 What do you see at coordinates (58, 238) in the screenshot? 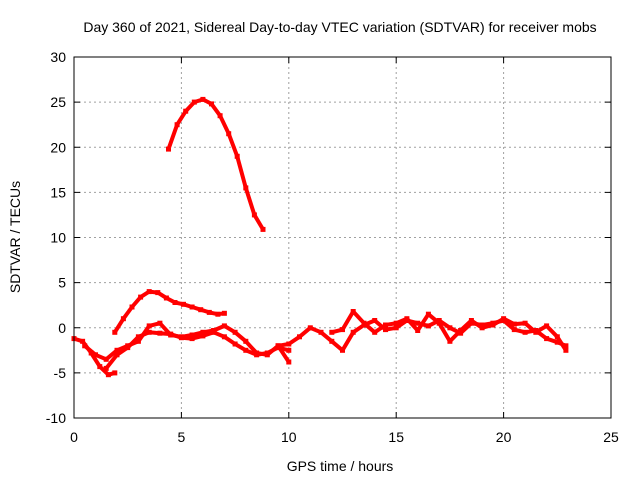
I see `y-tick-label: 10` at bounding box center [58, 238].